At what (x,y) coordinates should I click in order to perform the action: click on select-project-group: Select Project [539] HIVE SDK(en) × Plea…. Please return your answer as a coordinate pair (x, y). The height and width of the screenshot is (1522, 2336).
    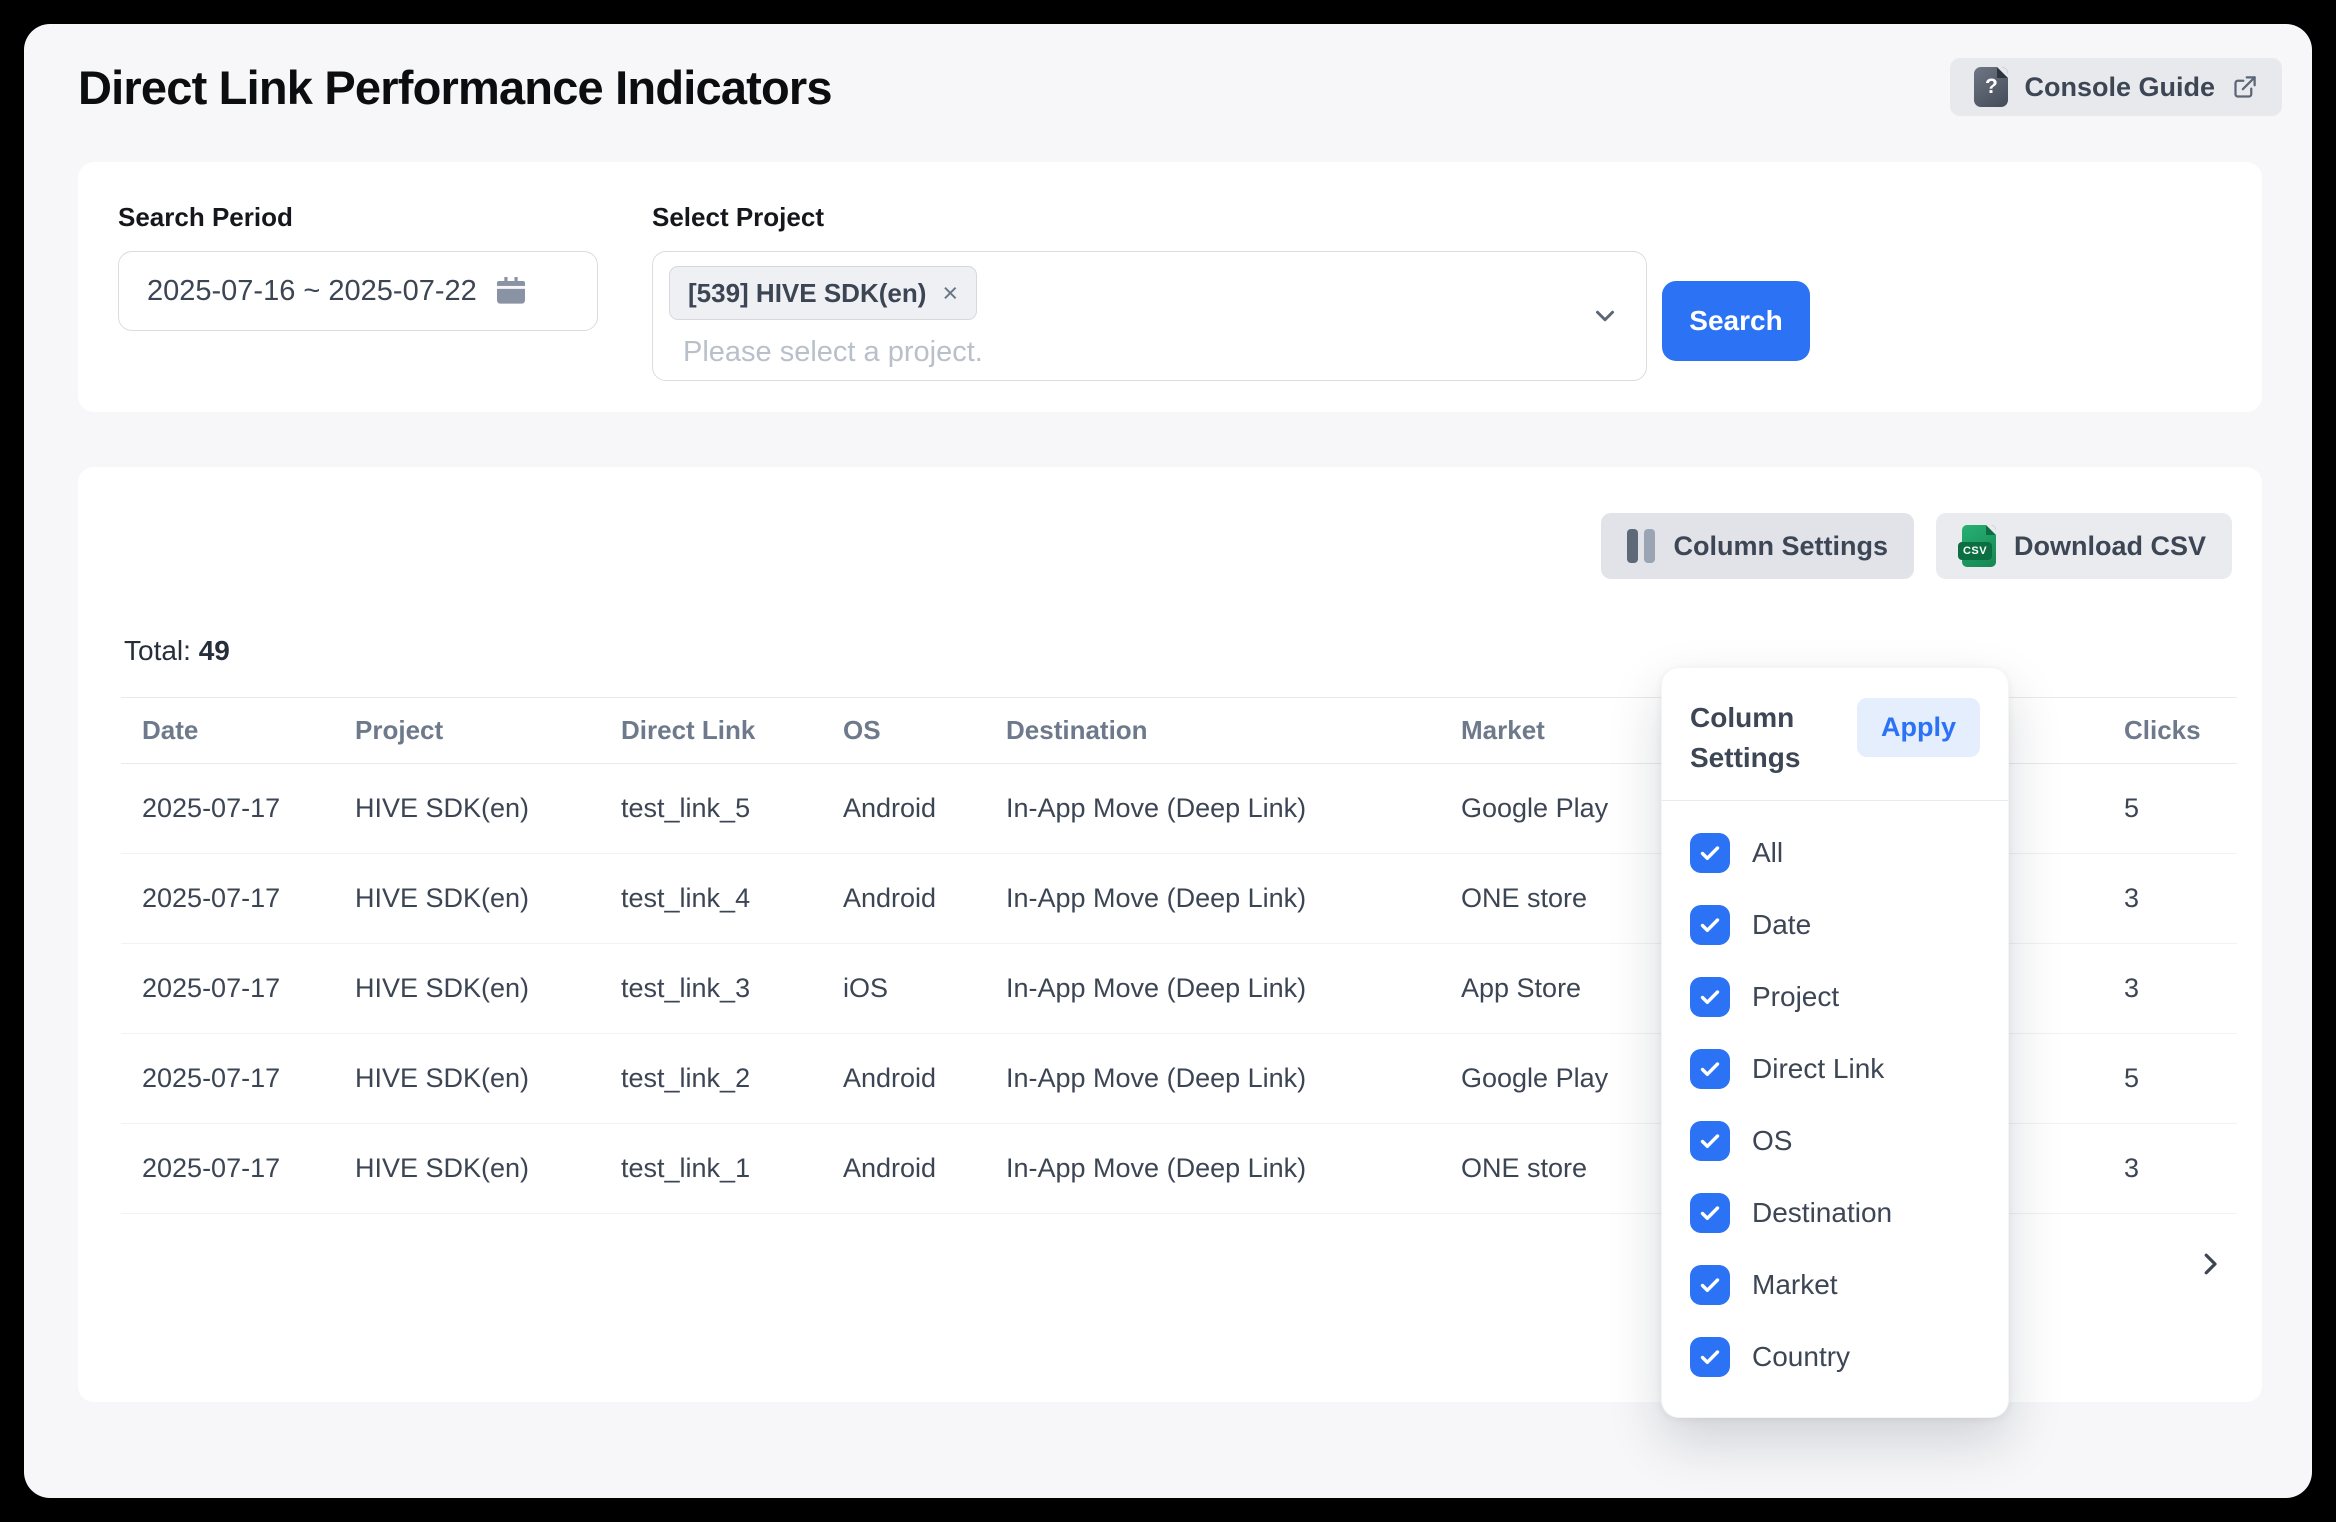
    Looking at the image, I should click on (1149, 291).